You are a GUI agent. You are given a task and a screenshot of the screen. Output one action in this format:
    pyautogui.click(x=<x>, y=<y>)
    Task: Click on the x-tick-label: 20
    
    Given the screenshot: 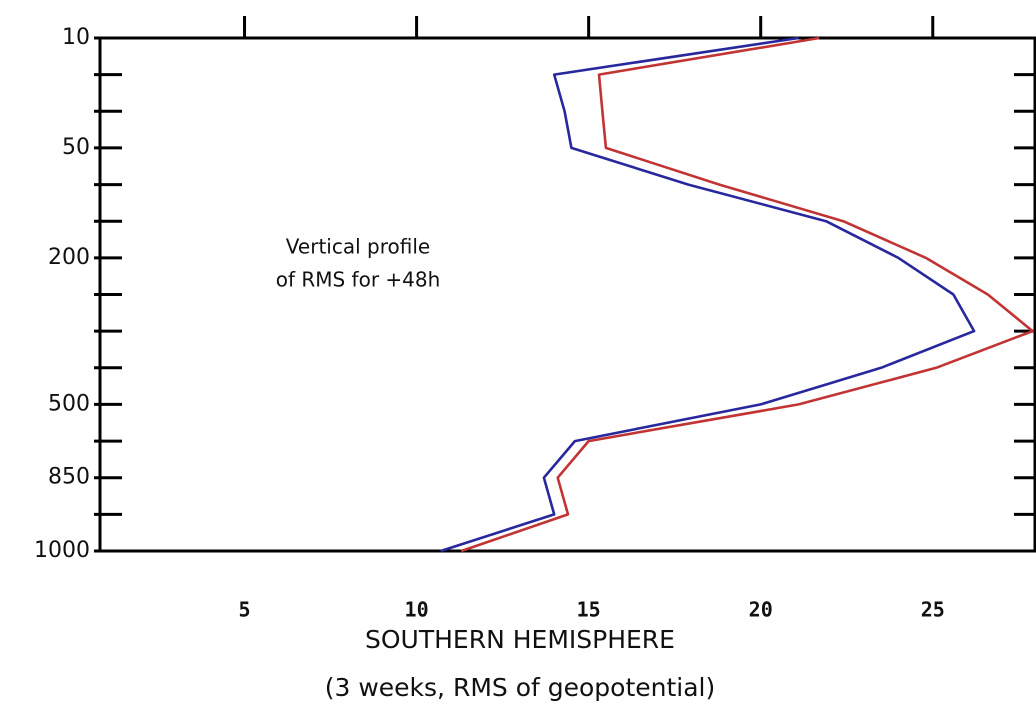 What is the action you would take?
    pyautogui.click(x=761, y=610)
    